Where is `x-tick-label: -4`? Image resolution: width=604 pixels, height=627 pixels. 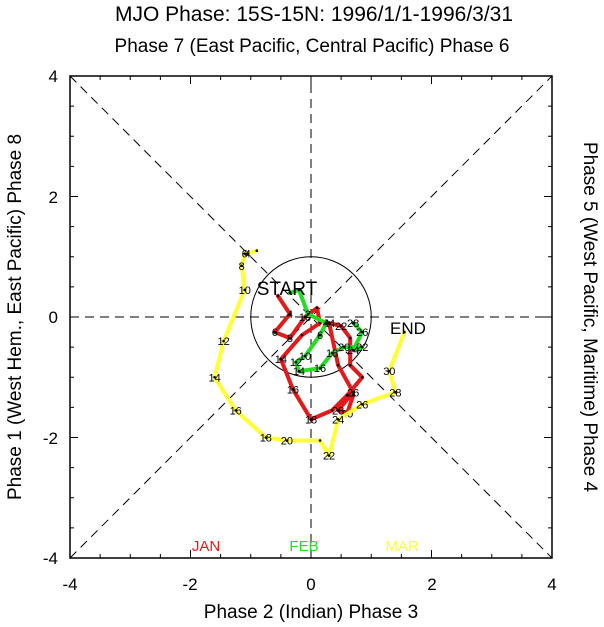
x-tick-label: -4 is located at coordinates (69, 584).